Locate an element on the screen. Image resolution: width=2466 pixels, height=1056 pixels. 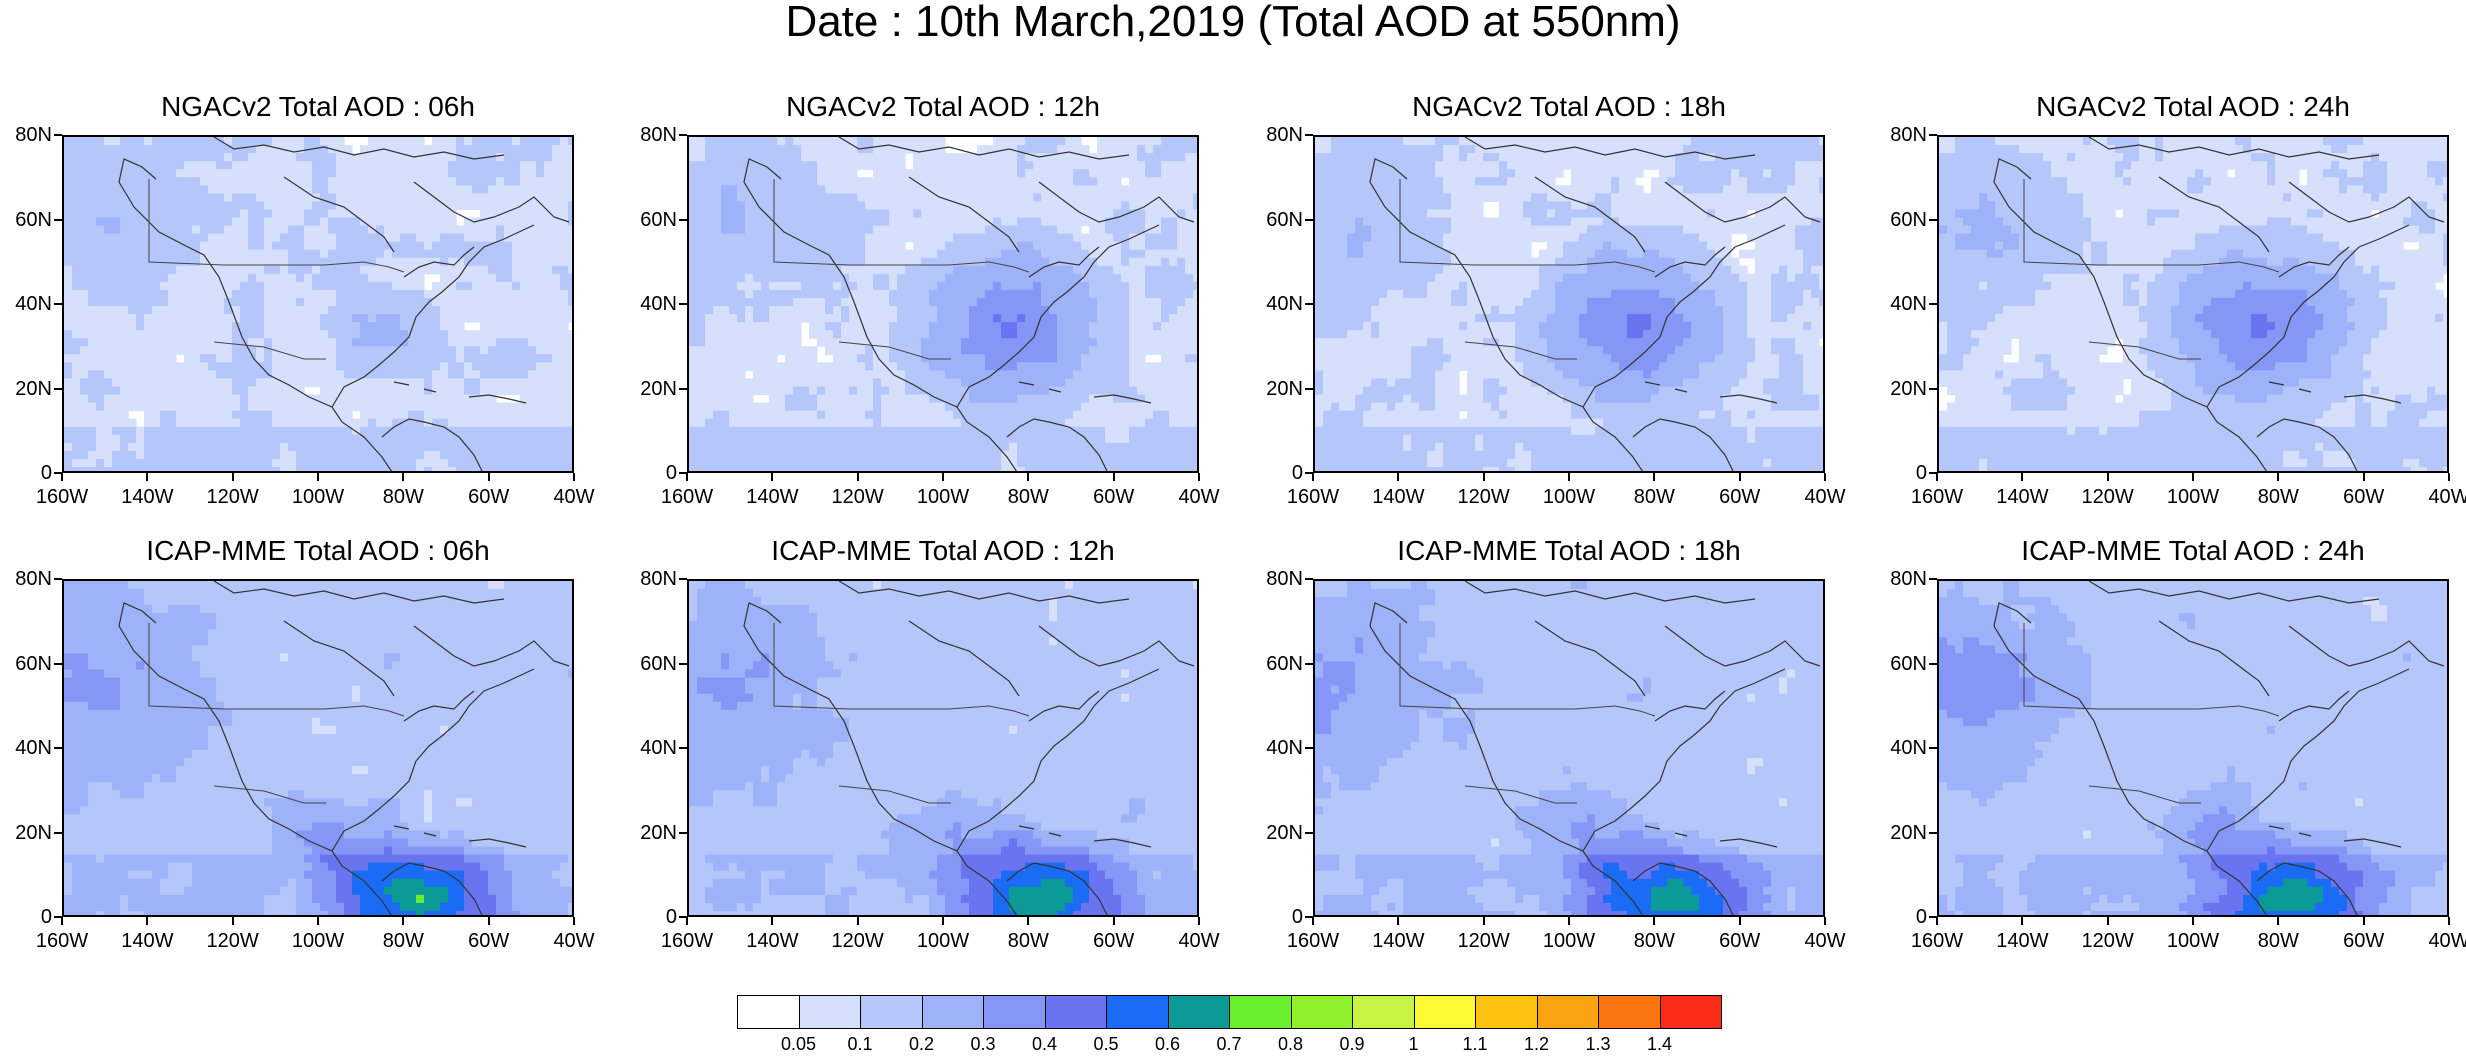
lat-tick-label: 40N is located at coordinates (1901, 748).